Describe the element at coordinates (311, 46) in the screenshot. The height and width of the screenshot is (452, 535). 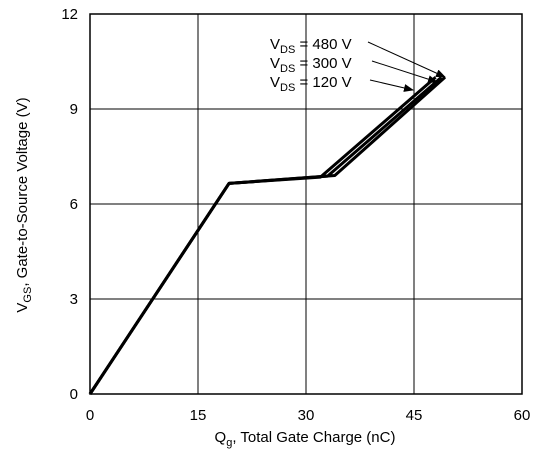
I see `annotation-480v: VDS = 480 V` at that location.